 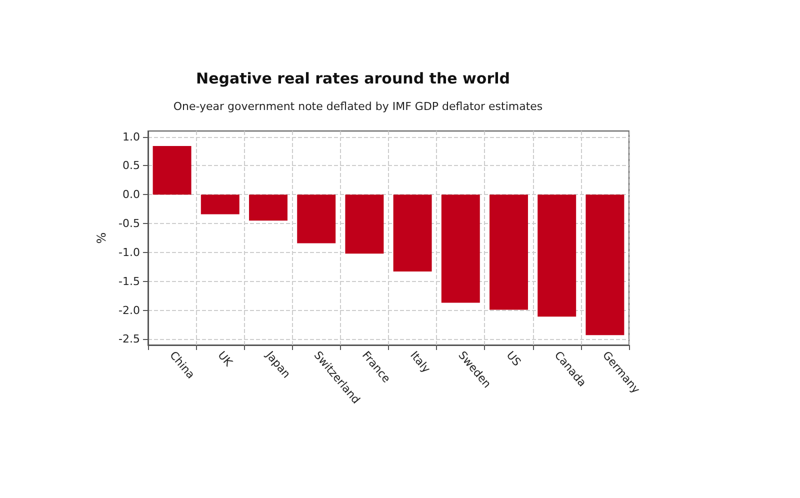 What do you see at coordinates (353, 79) in the screenshot?
I see `chart-title: Negative real rates around the world` at bounding box center [353, 79].